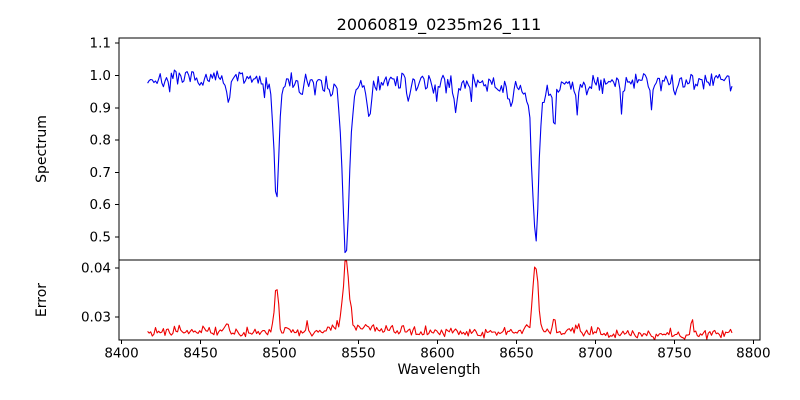  Describe the element at coordinates (100, 205) in the screenshot. I see `y-tick-label: 0.6` at that location.